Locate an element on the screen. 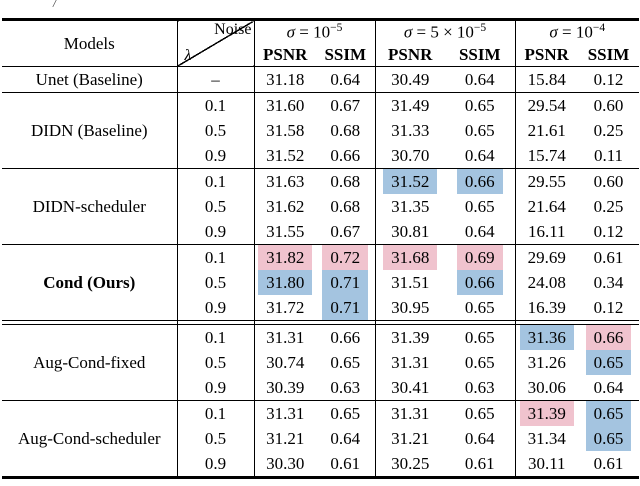  value: 31.62 is located at coordinates (285, 206).